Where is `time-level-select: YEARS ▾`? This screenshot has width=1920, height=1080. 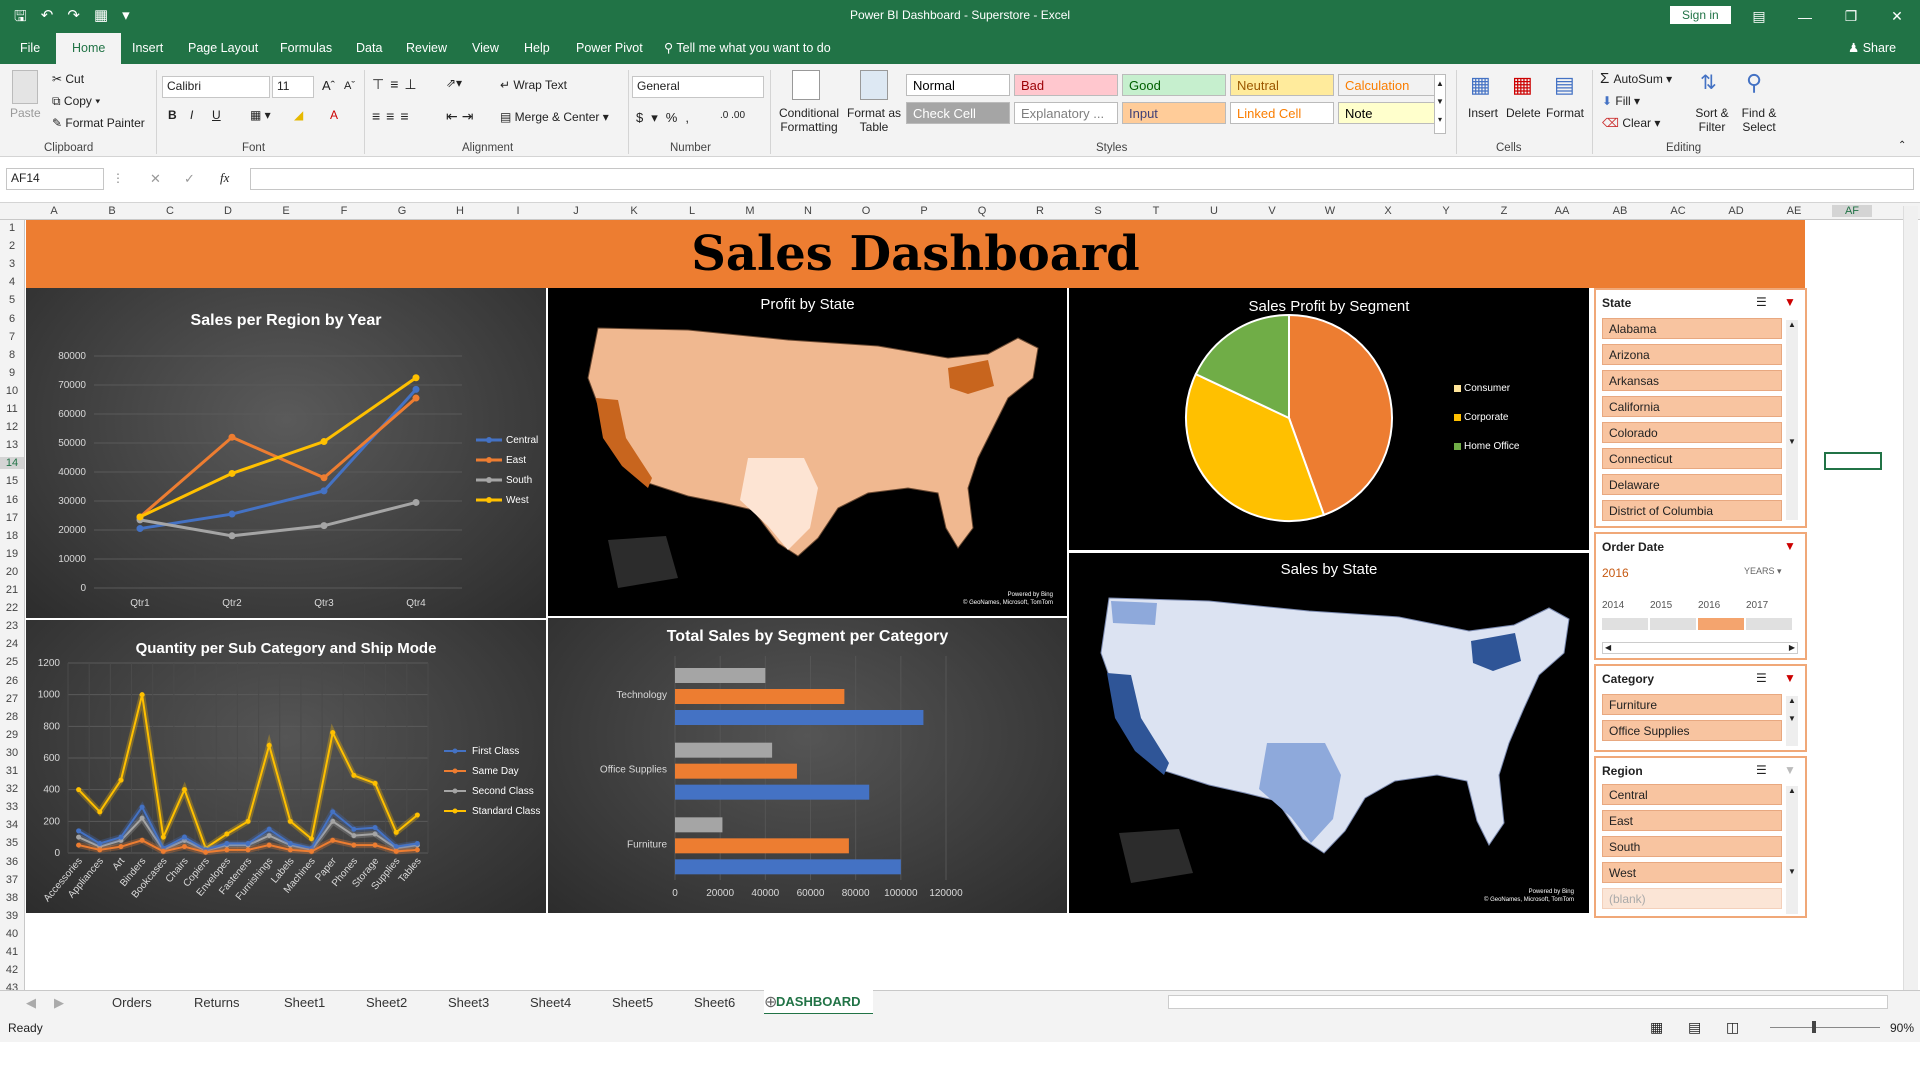
time-level-select: YEARS ▾ is located at coordinates (1763, 571).